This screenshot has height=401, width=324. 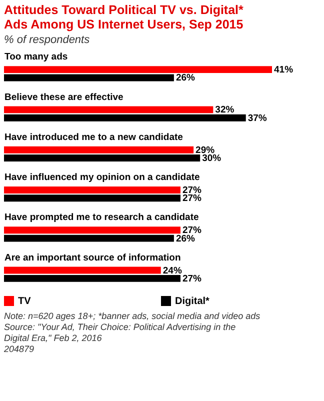 I want to click on y-tick-label: Too many ads, so click(x=36, y=57).